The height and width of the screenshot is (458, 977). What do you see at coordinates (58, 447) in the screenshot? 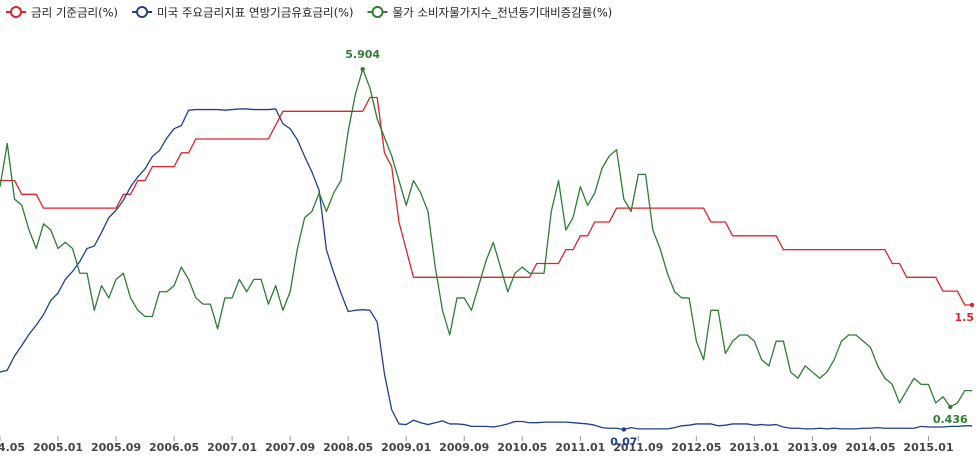
I see `x-tick-label: 2005.01` at bounding box center [58, 447].